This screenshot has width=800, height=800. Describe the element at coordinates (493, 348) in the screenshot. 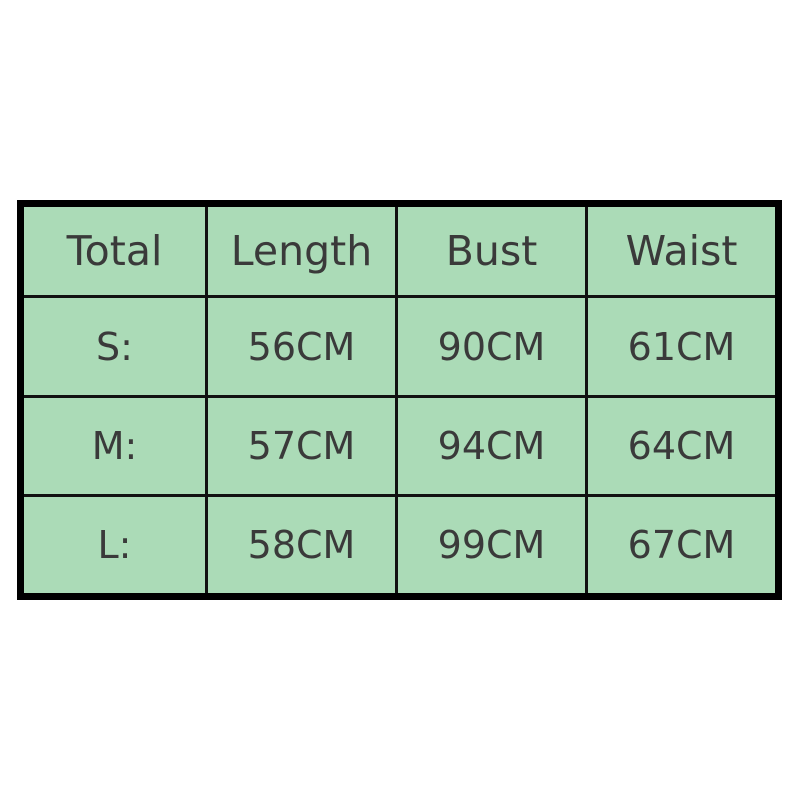

I see `bust-s: 90CM` at that location.